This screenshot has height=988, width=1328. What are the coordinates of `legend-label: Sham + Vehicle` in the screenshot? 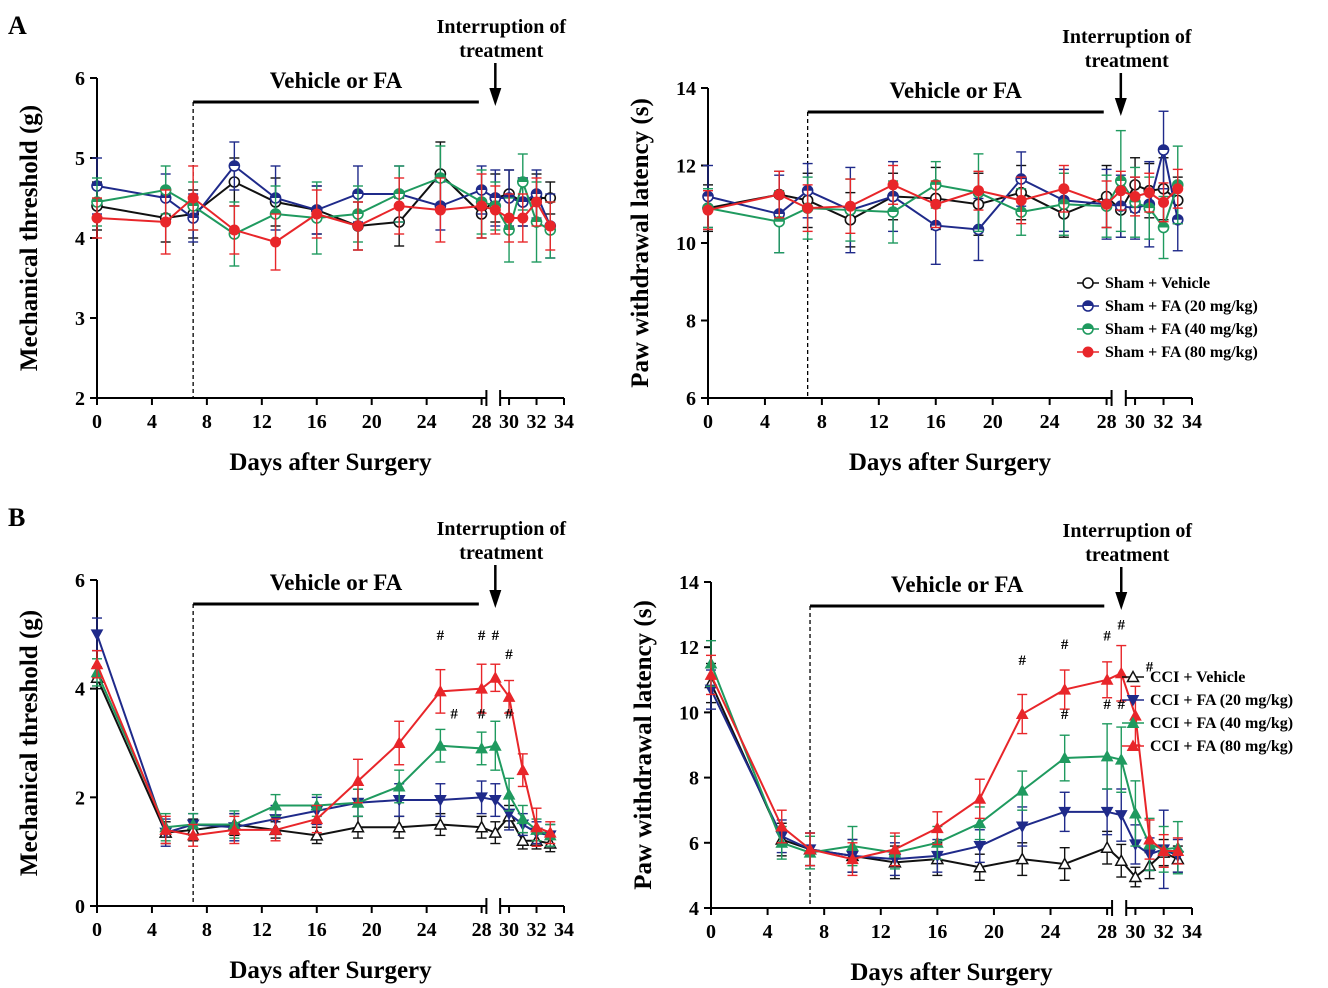 It's located at (1157, 283).